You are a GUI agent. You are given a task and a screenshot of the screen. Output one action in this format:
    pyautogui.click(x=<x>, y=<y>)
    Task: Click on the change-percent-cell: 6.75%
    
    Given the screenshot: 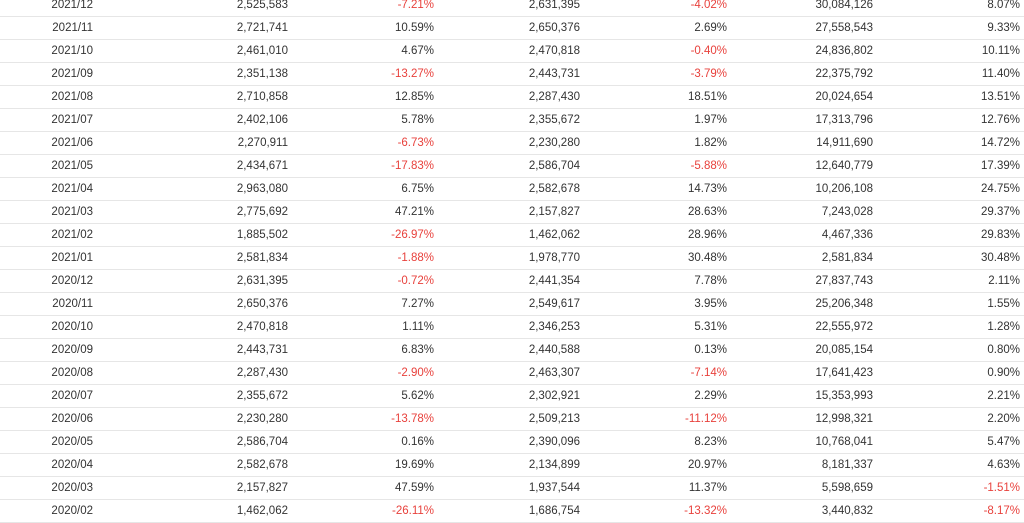 What is the action you would take?
    pyautogui.click(x=417, y=189)
    